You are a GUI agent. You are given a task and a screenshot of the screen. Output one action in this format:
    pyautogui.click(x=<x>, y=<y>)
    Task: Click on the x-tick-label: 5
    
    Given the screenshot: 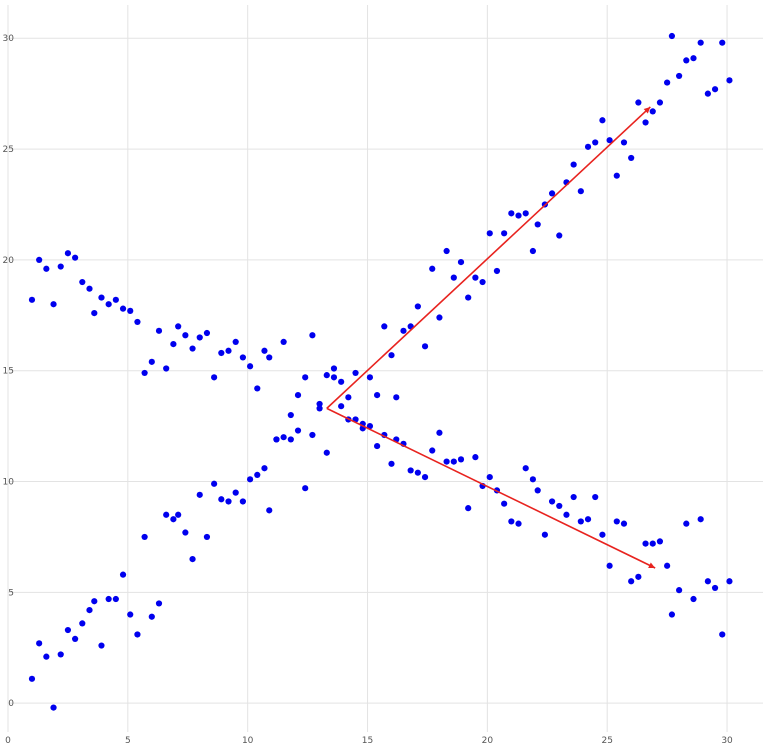 What is the action you would take?
    pyautogui.click(x=128, y=741)
    